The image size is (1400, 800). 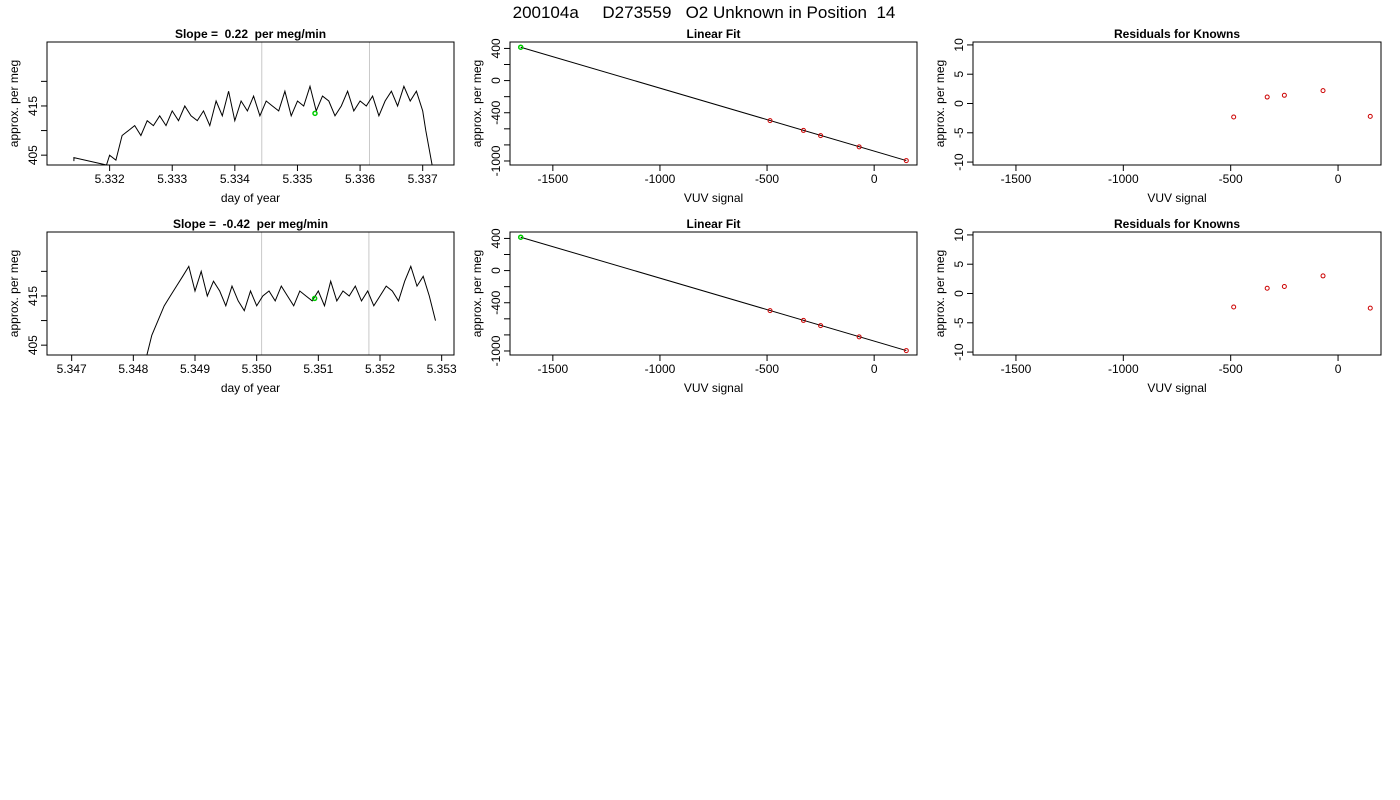 I want to click on y-tick-label: 5, so click(x=959, y=74).